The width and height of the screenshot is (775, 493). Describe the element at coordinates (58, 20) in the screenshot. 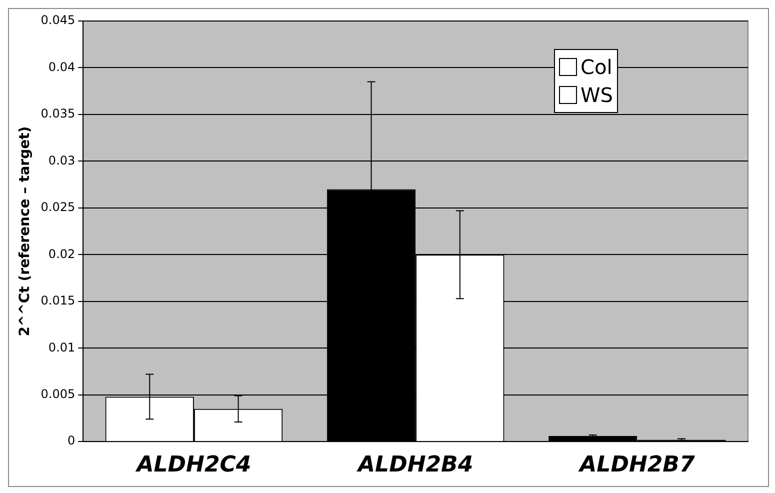

I see `y-tick-label: 0.045` at that location.